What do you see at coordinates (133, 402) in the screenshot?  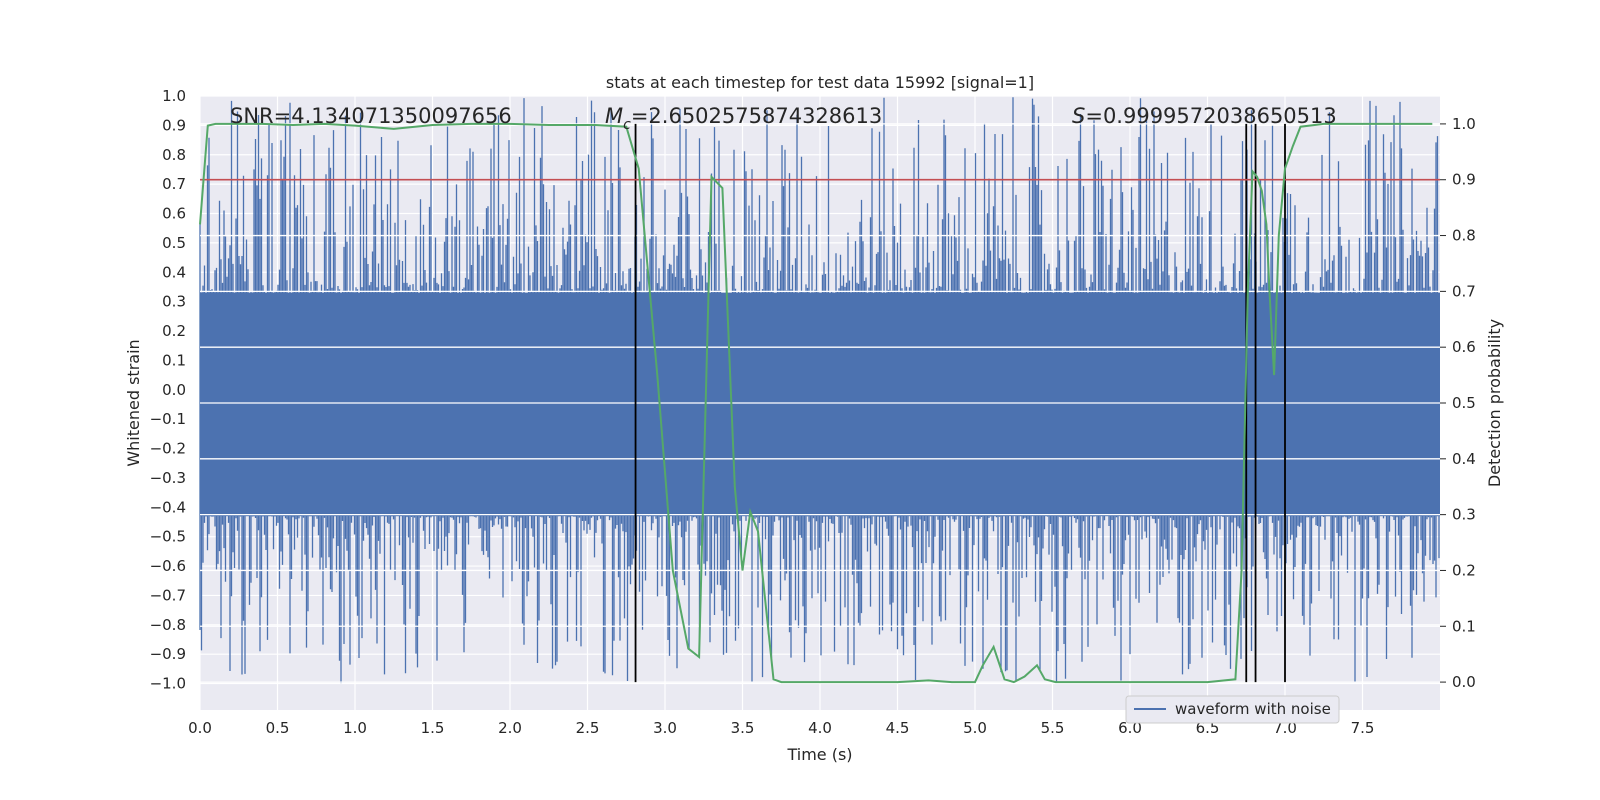 I see `y-axis-label: Whitened strain` at bounding box center [133, 402].